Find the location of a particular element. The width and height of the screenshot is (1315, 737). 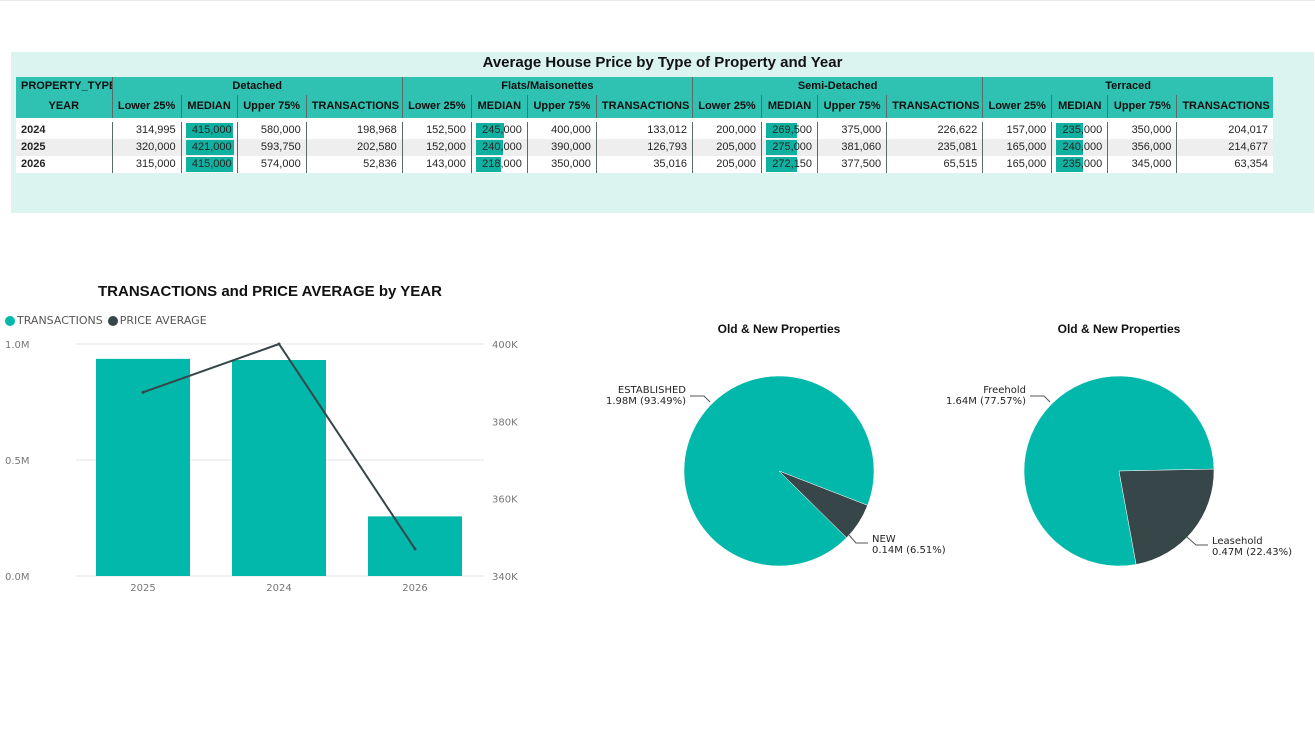

value-cell: 400,000 is located at coordinates (561, 130).